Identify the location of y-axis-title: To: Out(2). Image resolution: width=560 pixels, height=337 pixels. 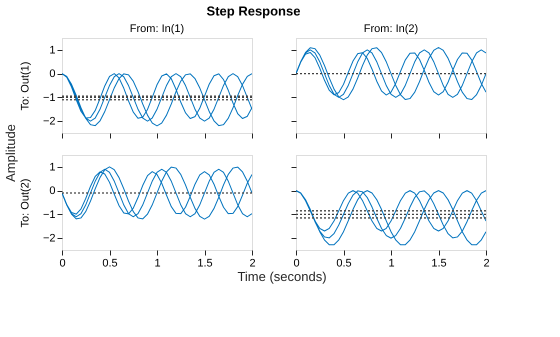
(26, 203).